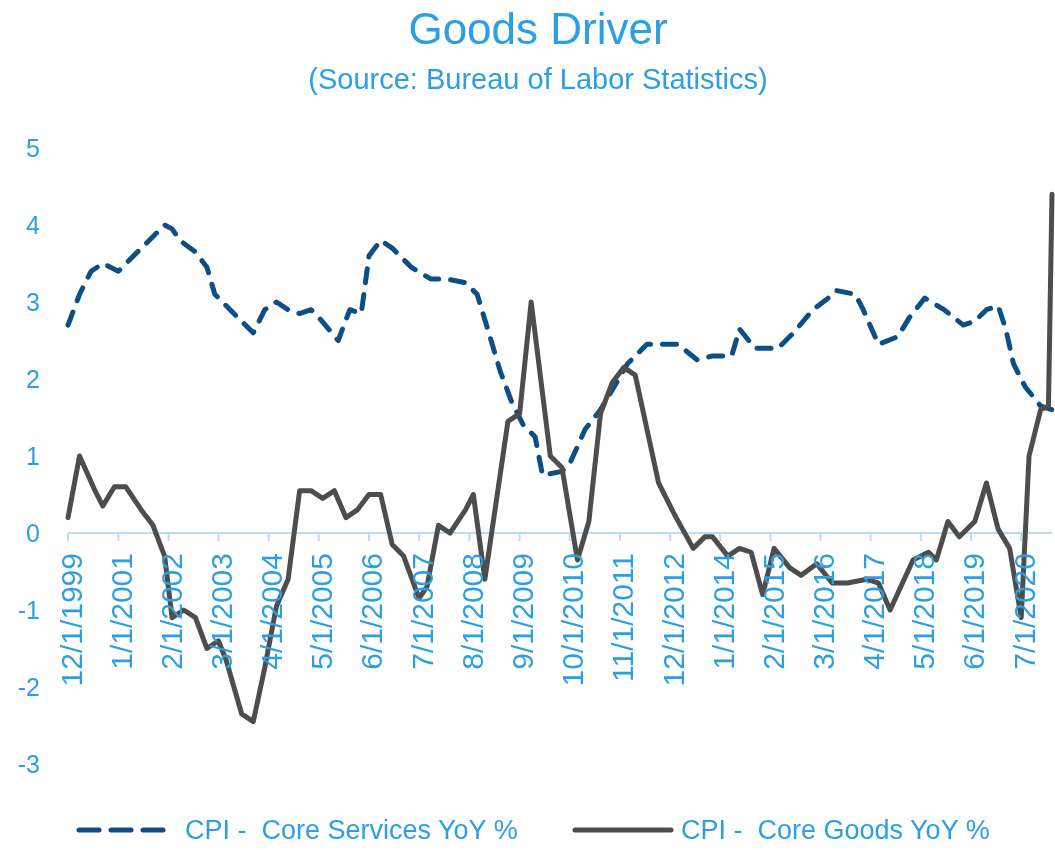 The height and width of the screenshot is (850, 1055). What do you see at coordinates (121, 611) in the screenshot?
I see `x-tick-label: 1/1/2001` at bounding box center [121, 611].